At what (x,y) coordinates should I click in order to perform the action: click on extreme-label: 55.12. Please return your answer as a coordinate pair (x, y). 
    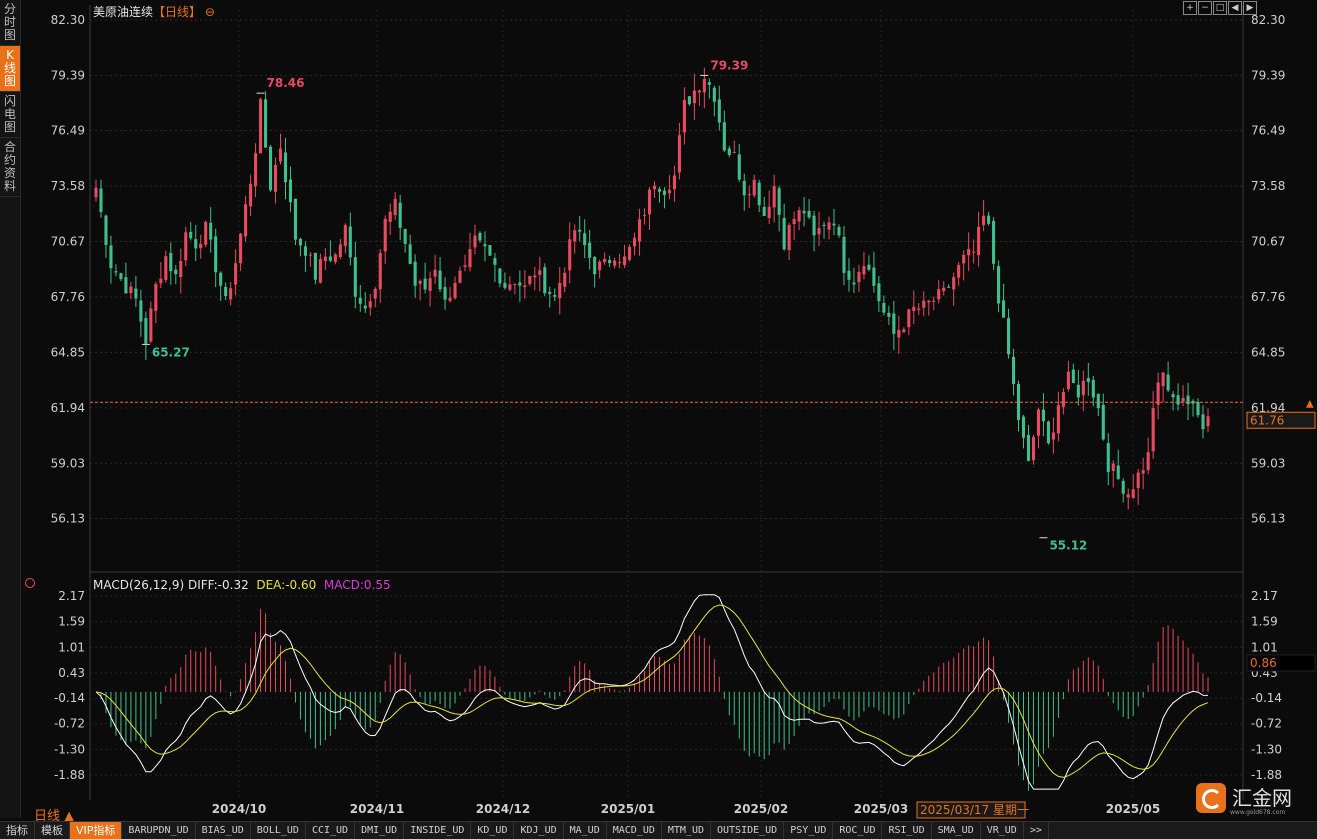
    Looking at the image, I should click on (1068, 546).